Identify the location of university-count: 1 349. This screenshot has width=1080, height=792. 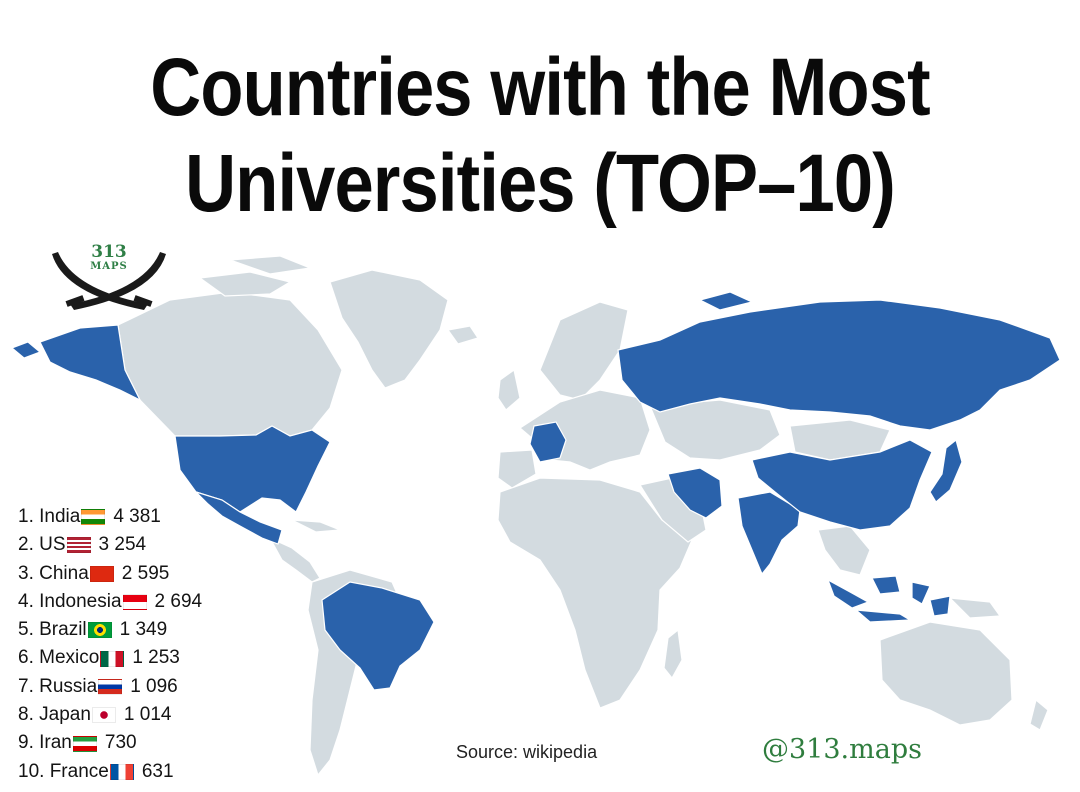
(143, 630).